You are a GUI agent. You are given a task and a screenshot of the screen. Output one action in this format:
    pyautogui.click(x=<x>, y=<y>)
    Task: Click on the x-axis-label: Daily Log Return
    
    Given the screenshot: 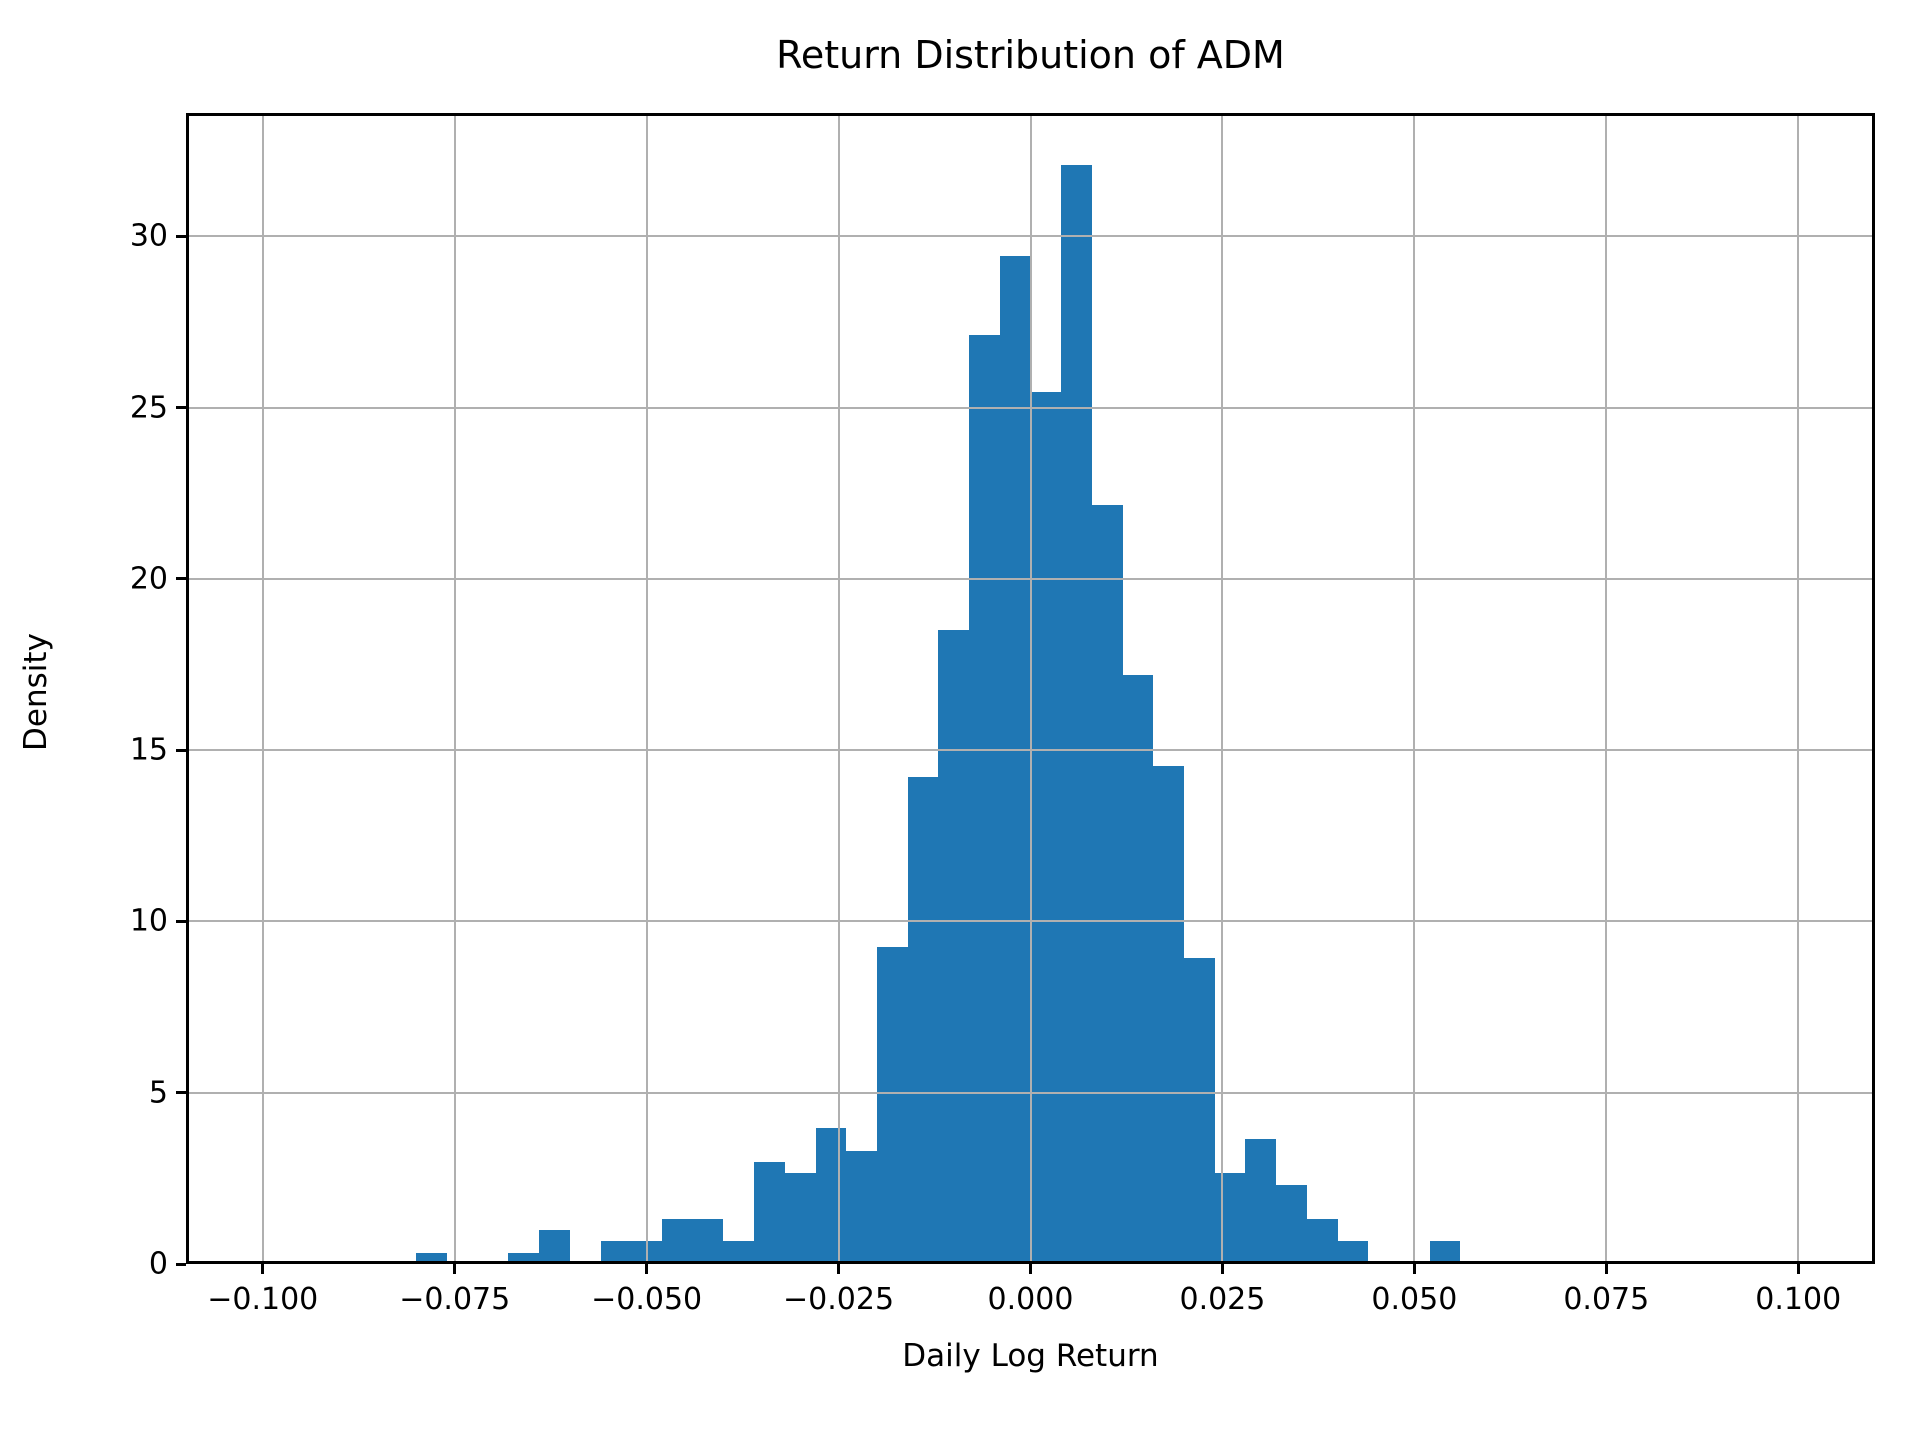 What is the action you would take?
    pyautogui.click(x=1030, y=1356)
    